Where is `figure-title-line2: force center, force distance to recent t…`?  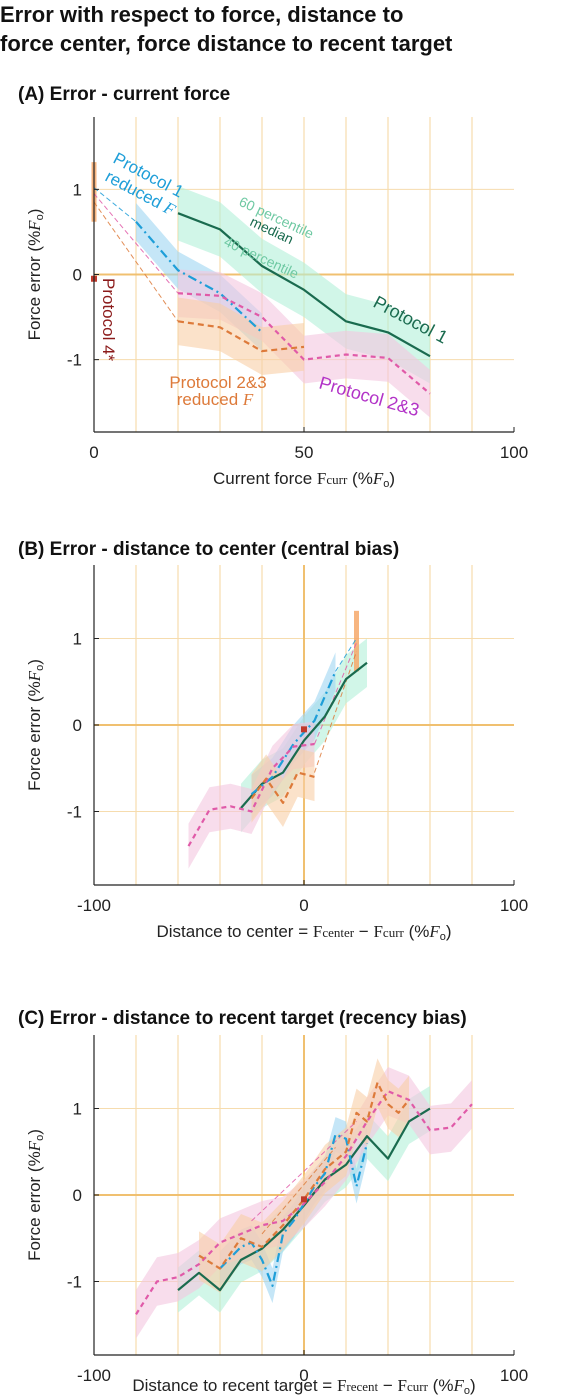 figure-title-line2: force center, force distance to recent t… is located at coordinates (226, 43).